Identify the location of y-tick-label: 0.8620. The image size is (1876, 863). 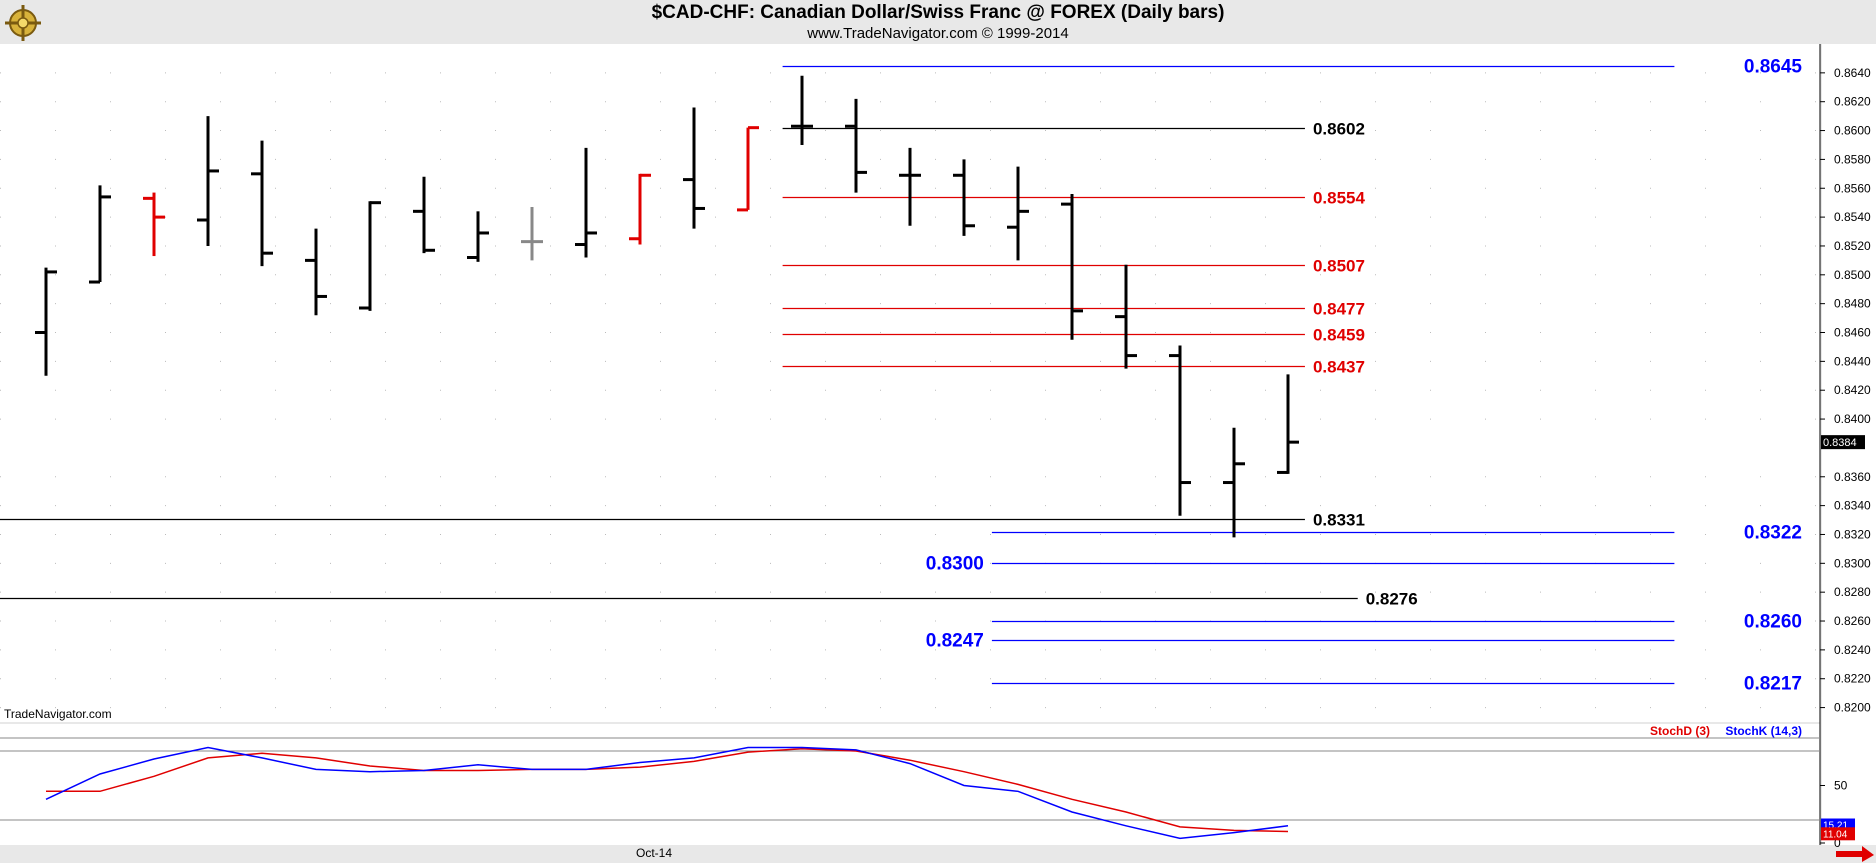
(1852, 102).